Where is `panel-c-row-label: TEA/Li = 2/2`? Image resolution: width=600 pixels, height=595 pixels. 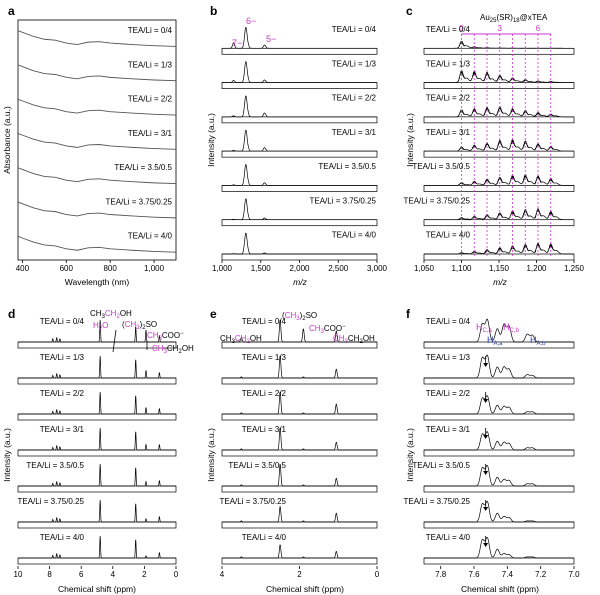
panel-c-row-label: TEA/Li = 2/2 is located at coordinates (448, 98).